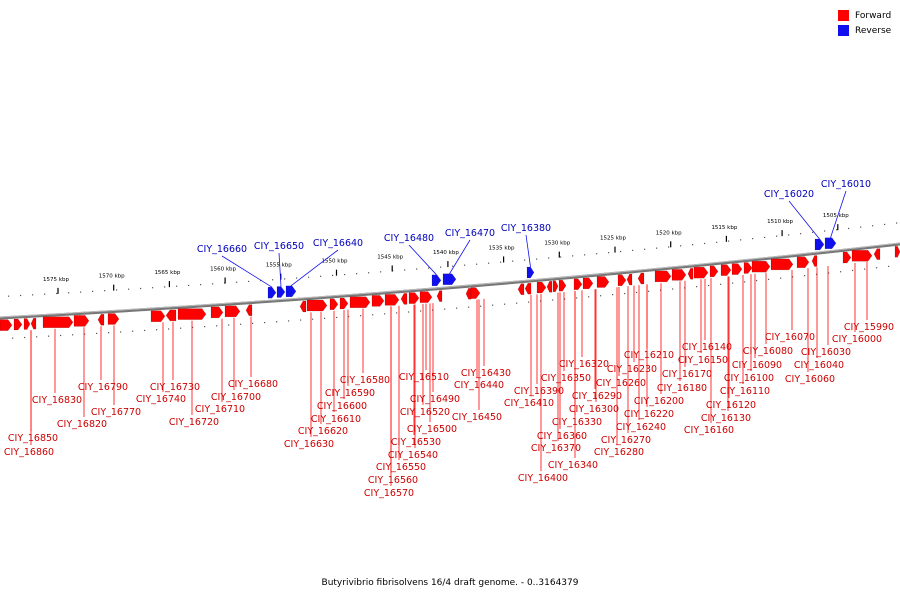  What do you see at coordinates (435, 399) in the screenshot?
I see `gene-label: CIY_16490` at bounding box center [435, 399].